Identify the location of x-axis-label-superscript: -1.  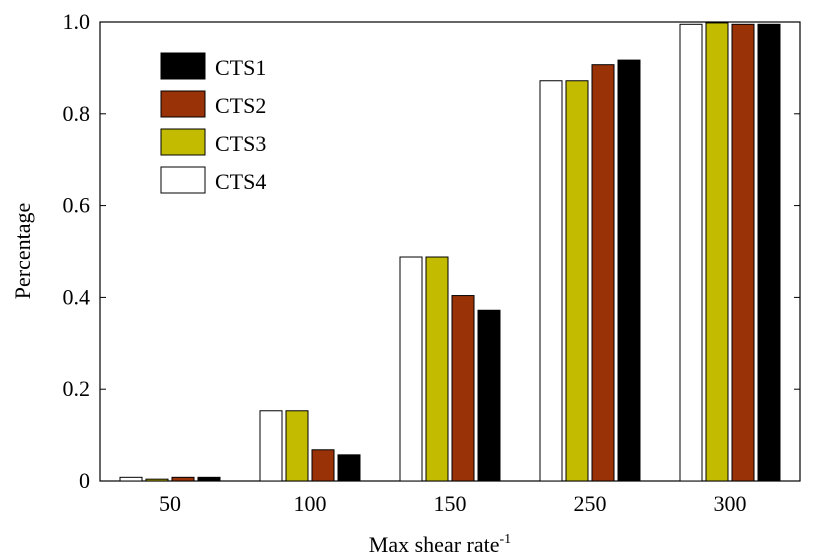
(506, 539).